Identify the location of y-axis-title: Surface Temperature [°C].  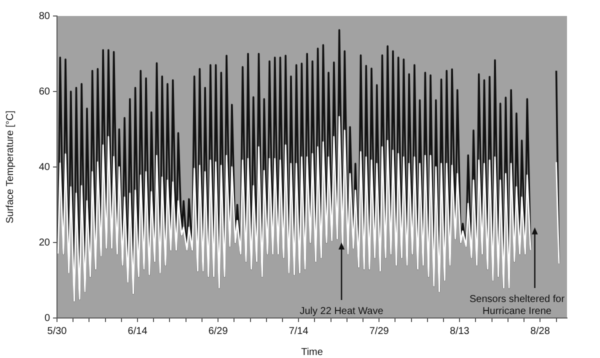
(10, 167).